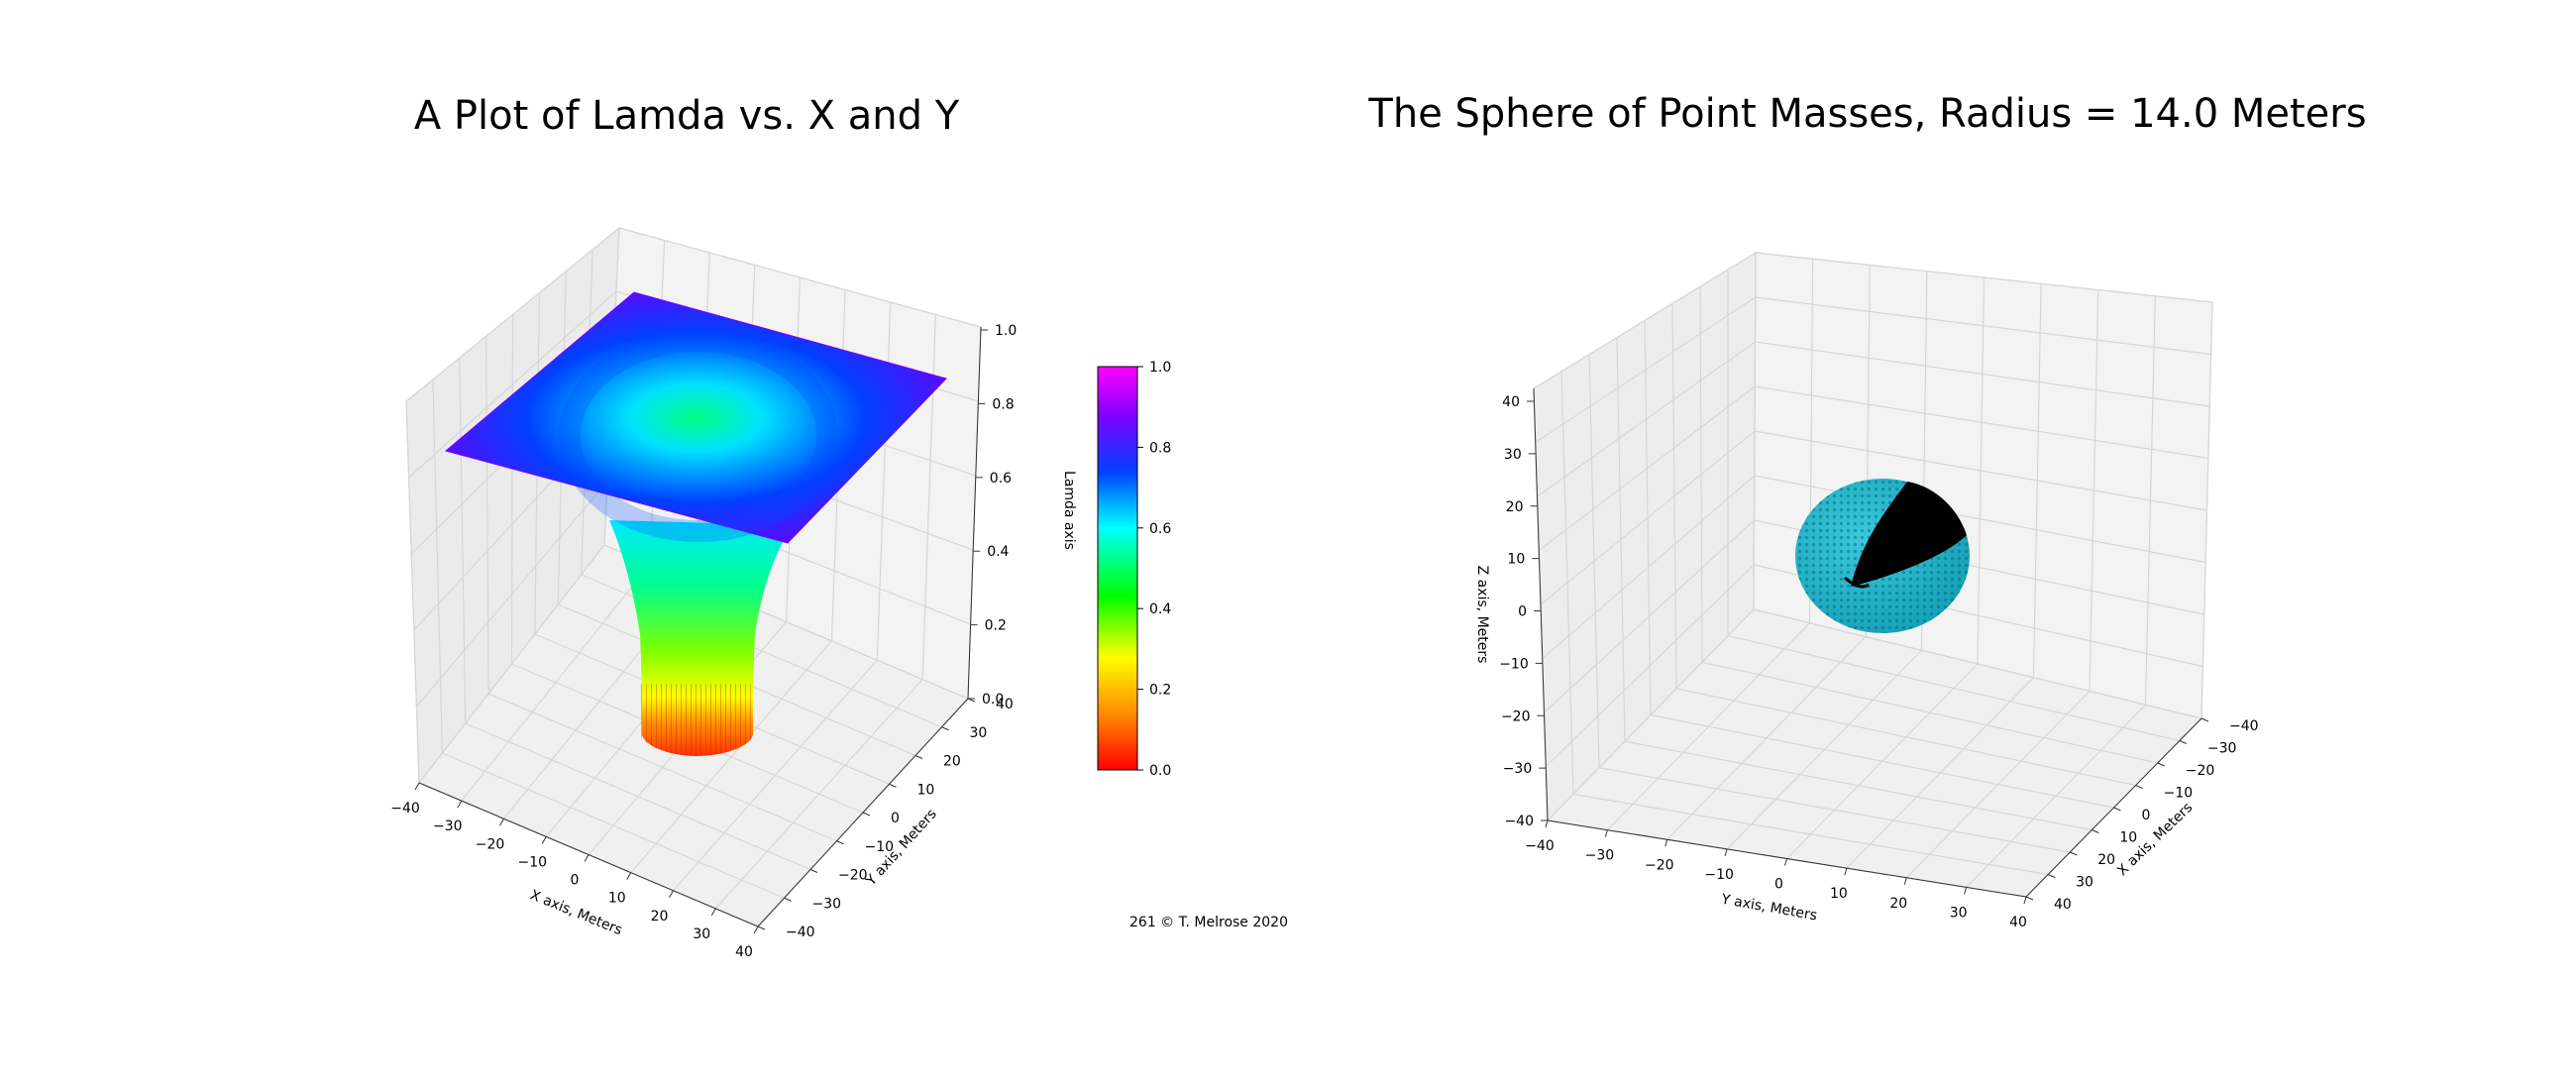  What do you see at coordinates (2146, 815) in the screenshot?
I see `x-tick-label: 0` at bounding box center [2146, 815].